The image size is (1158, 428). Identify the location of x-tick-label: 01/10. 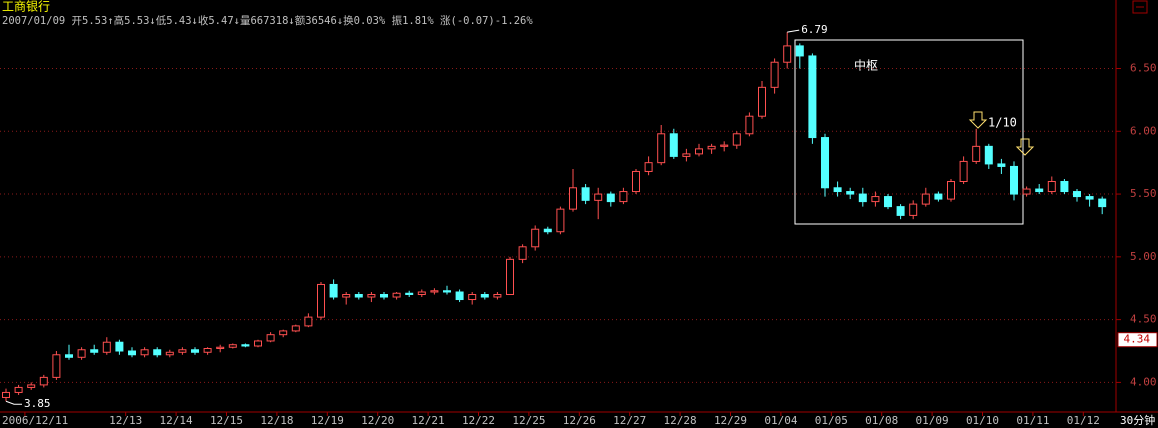
(982, 420).